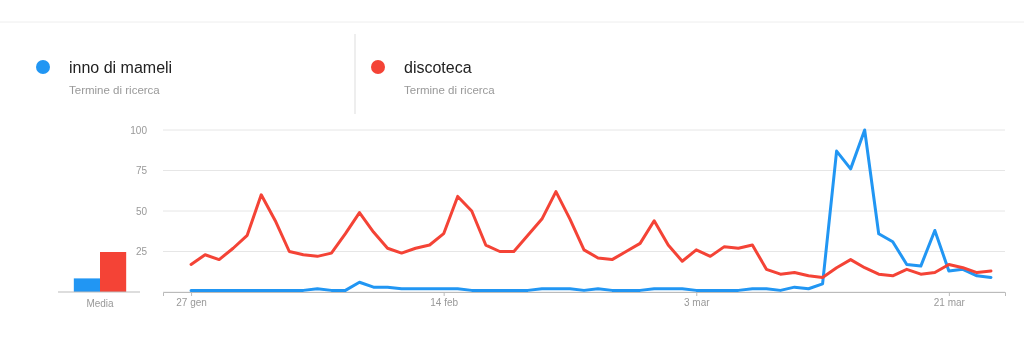 The image size is (1024, 356). What do you see at coordinates (191, 303) in the screenshot?
I see `x-tick-label: 27 gen` at bounding box center [191, 303].